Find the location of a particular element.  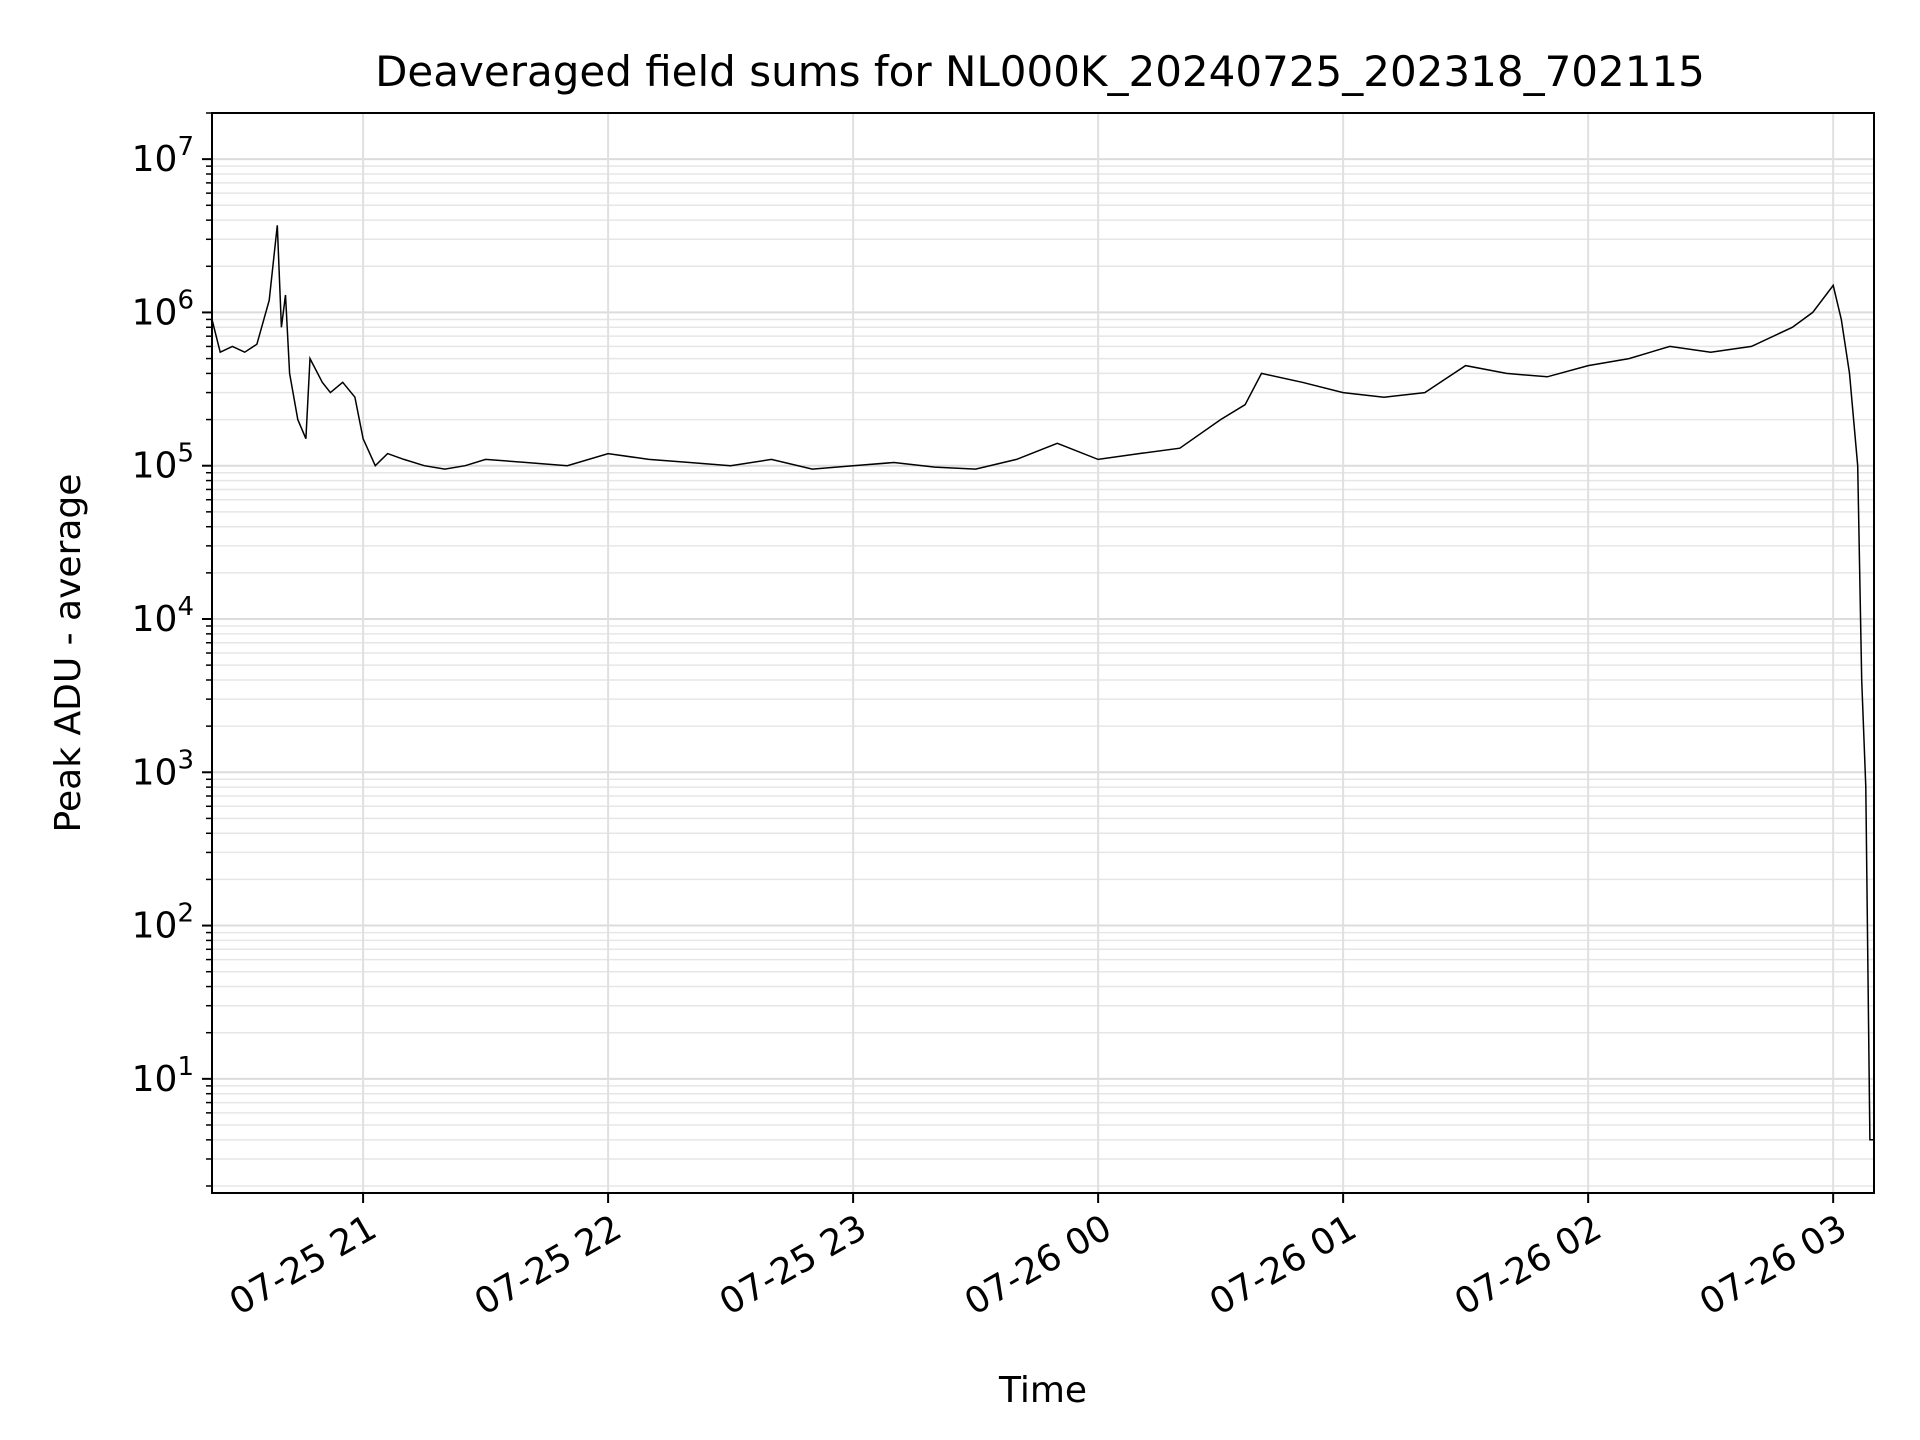

y-axis-label: Peak ADU - average is located at coordinates (68, 653).